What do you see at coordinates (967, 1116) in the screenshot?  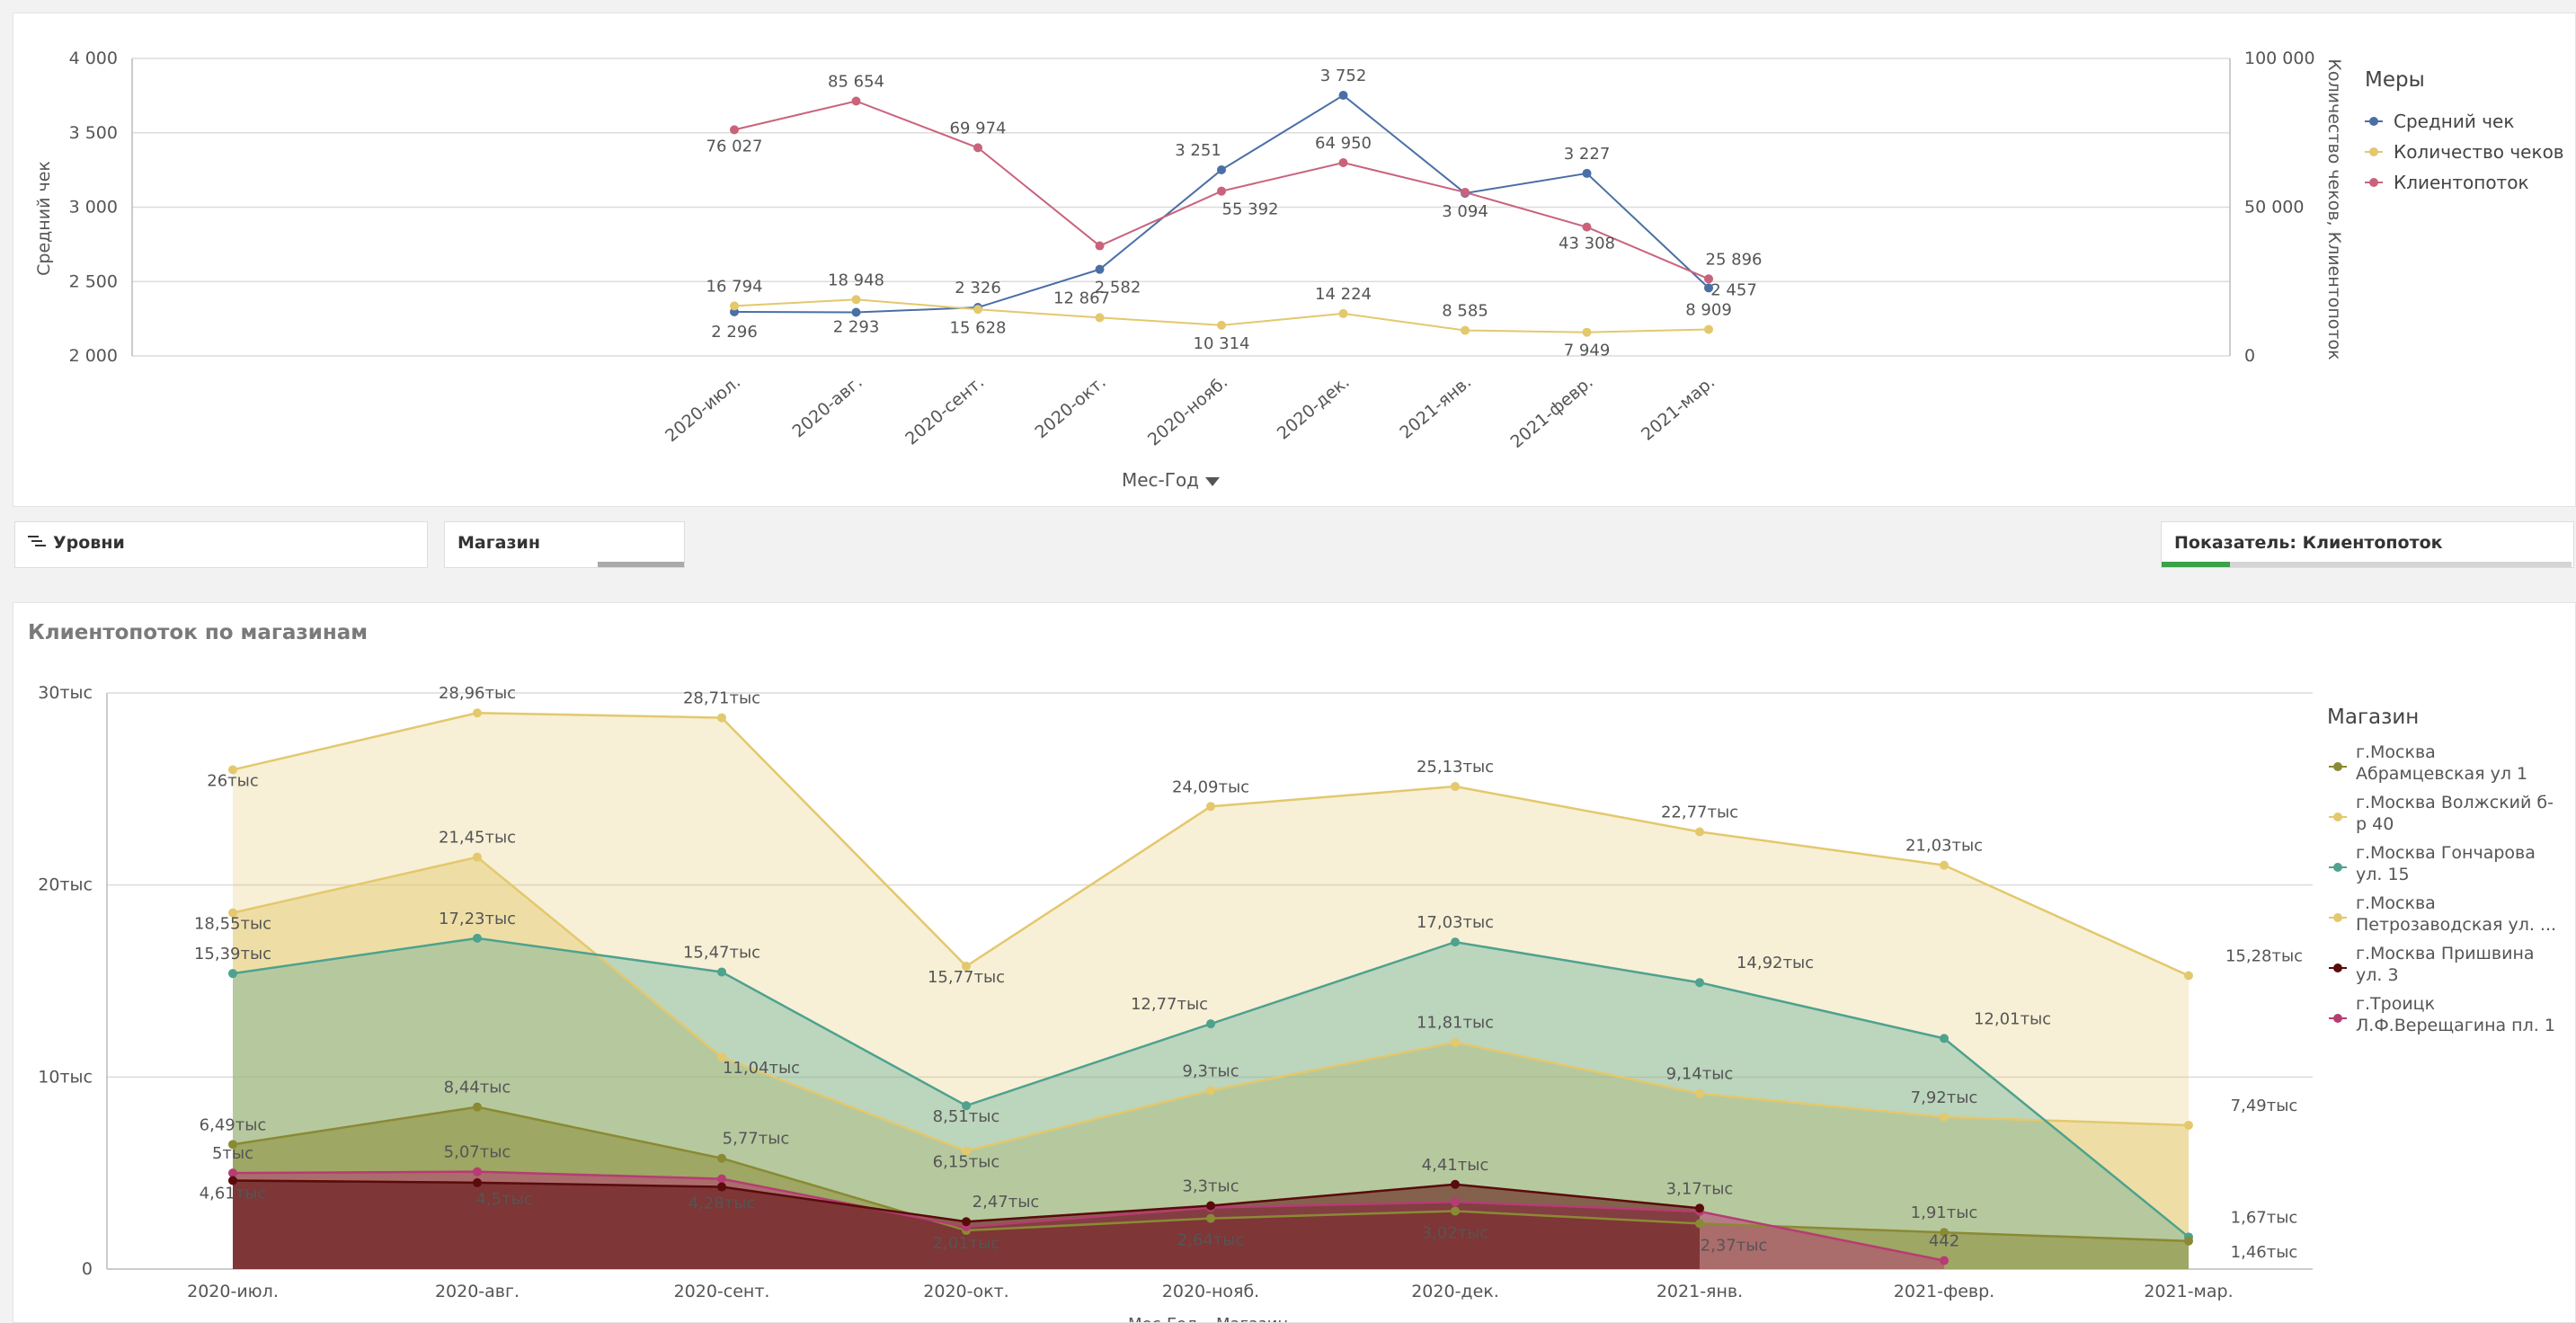 I see `data-label: 8,51тыс` at bounding box center [967, 1116].